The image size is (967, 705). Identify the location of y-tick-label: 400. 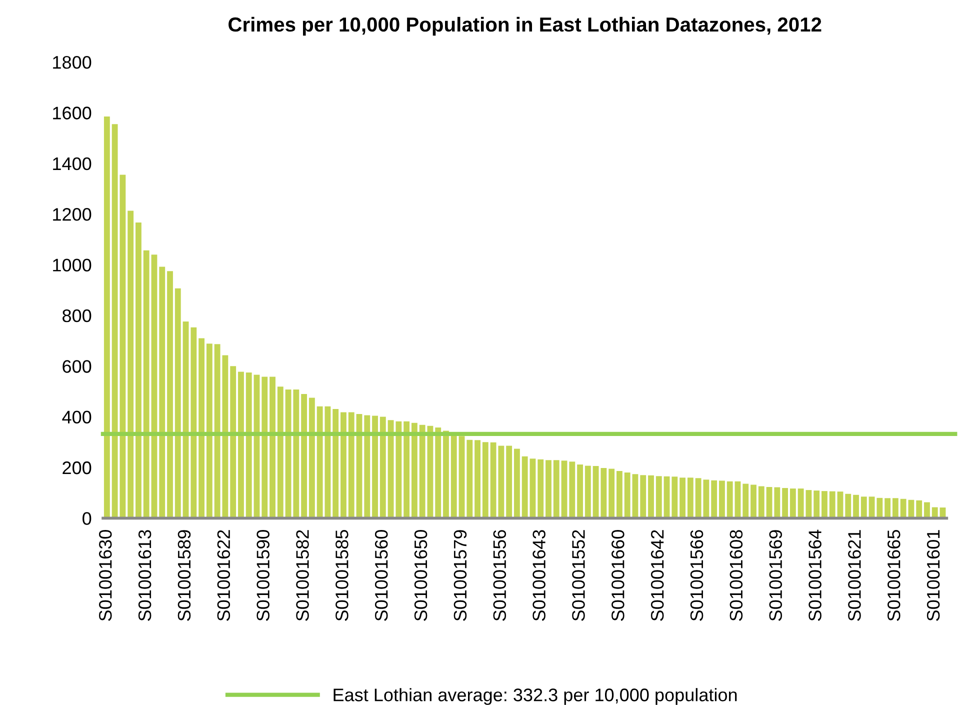
(77, 417).